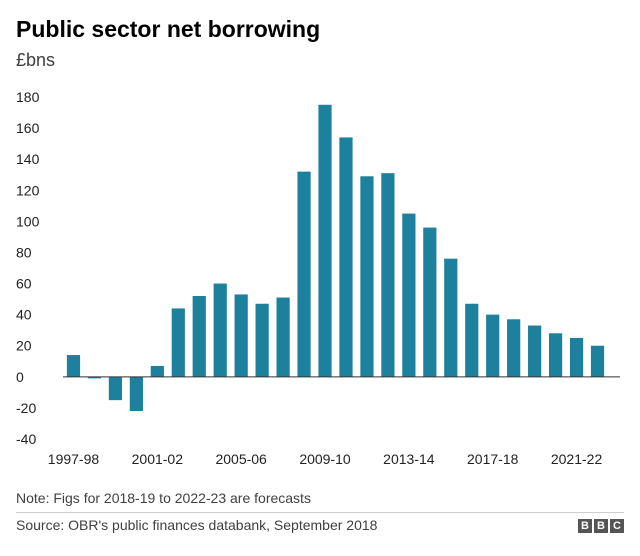  I want to click on y-tick-label: 20, so click(24, 346).